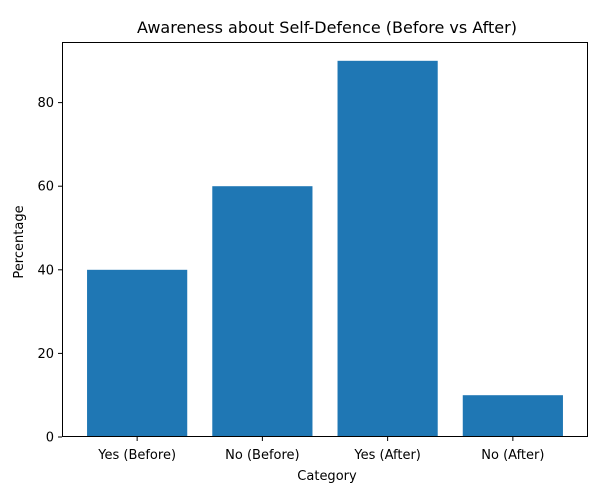 The width and height of the screenshot is (589, 483). I want to click on x-axis-label: Category, so click(327, 476).